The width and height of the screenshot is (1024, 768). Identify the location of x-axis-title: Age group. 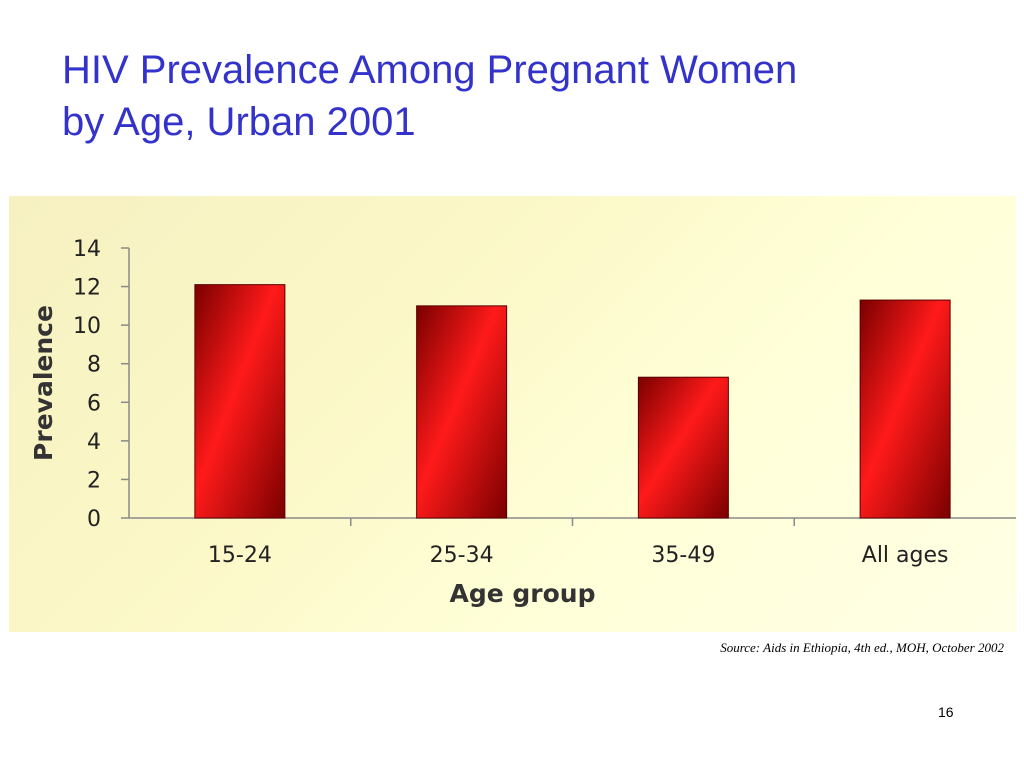
(523, 593).